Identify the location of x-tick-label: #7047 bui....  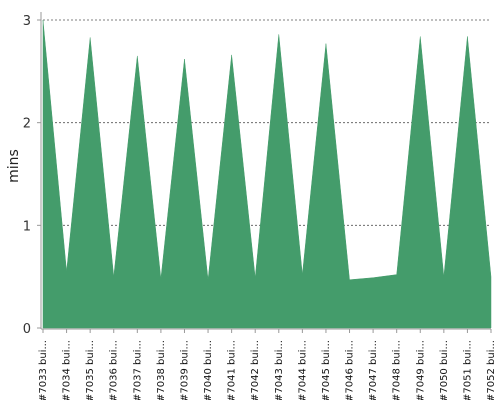
(373, 370).